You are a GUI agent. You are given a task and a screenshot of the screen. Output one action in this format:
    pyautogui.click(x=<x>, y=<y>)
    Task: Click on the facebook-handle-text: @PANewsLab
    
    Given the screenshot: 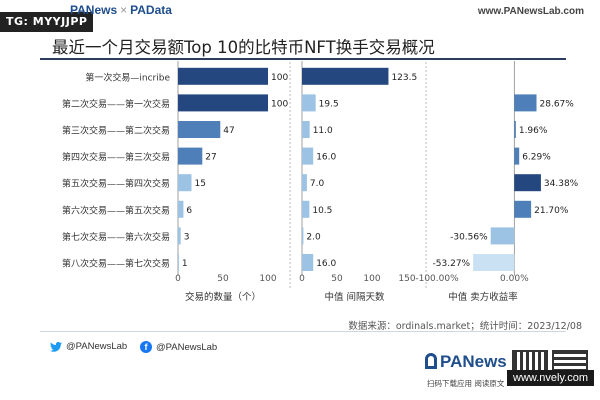 What is the action you would take?
    pyautogui.click(x=187, y=347)
    